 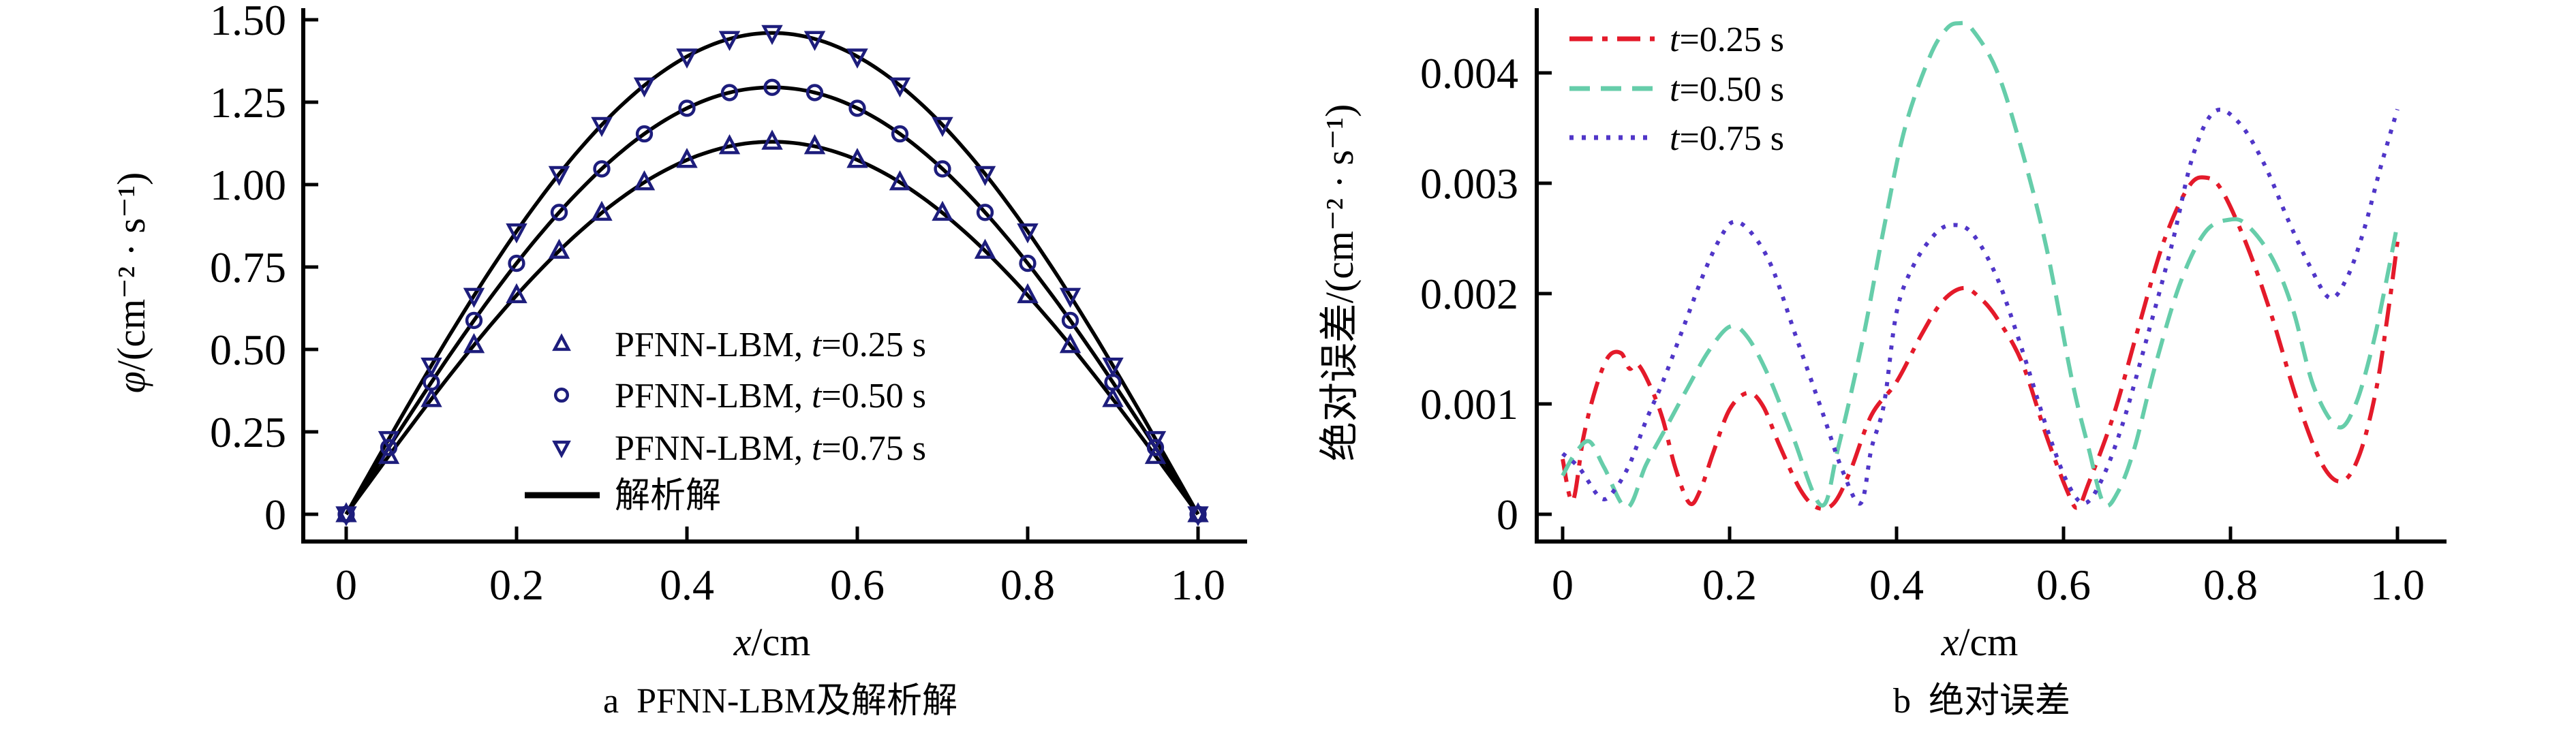 I want to click on plot-b-y-axis-title: 绝对误差/(cm⁻² · s⁻¹), so click(x=1339, y=283).